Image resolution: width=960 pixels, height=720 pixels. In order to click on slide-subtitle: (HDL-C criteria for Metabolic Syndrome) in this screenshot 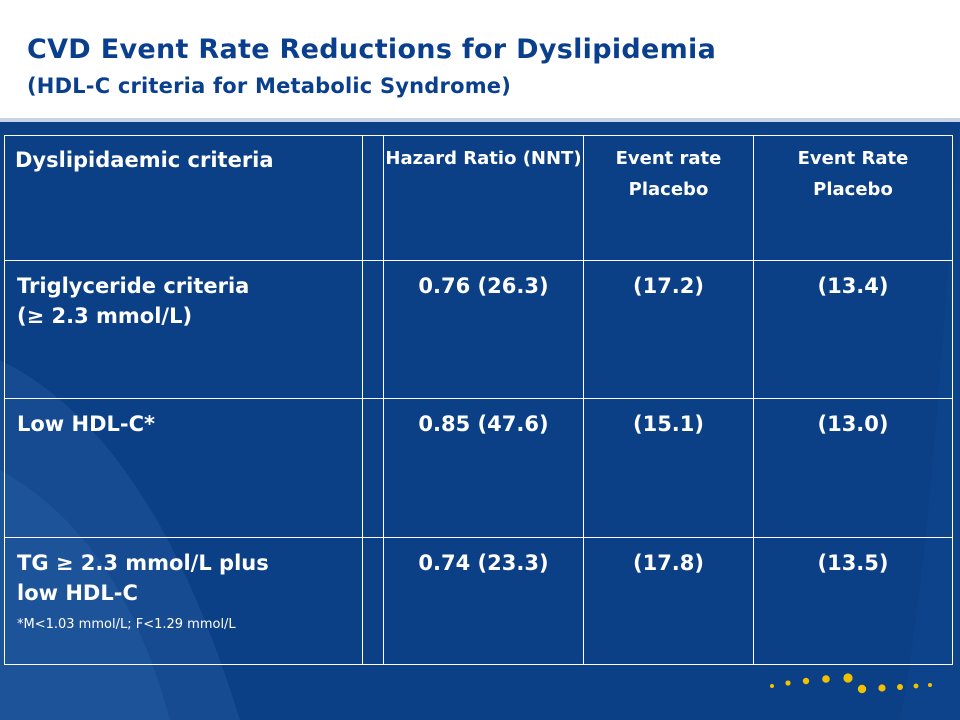, I will do `click(269, 86)`.